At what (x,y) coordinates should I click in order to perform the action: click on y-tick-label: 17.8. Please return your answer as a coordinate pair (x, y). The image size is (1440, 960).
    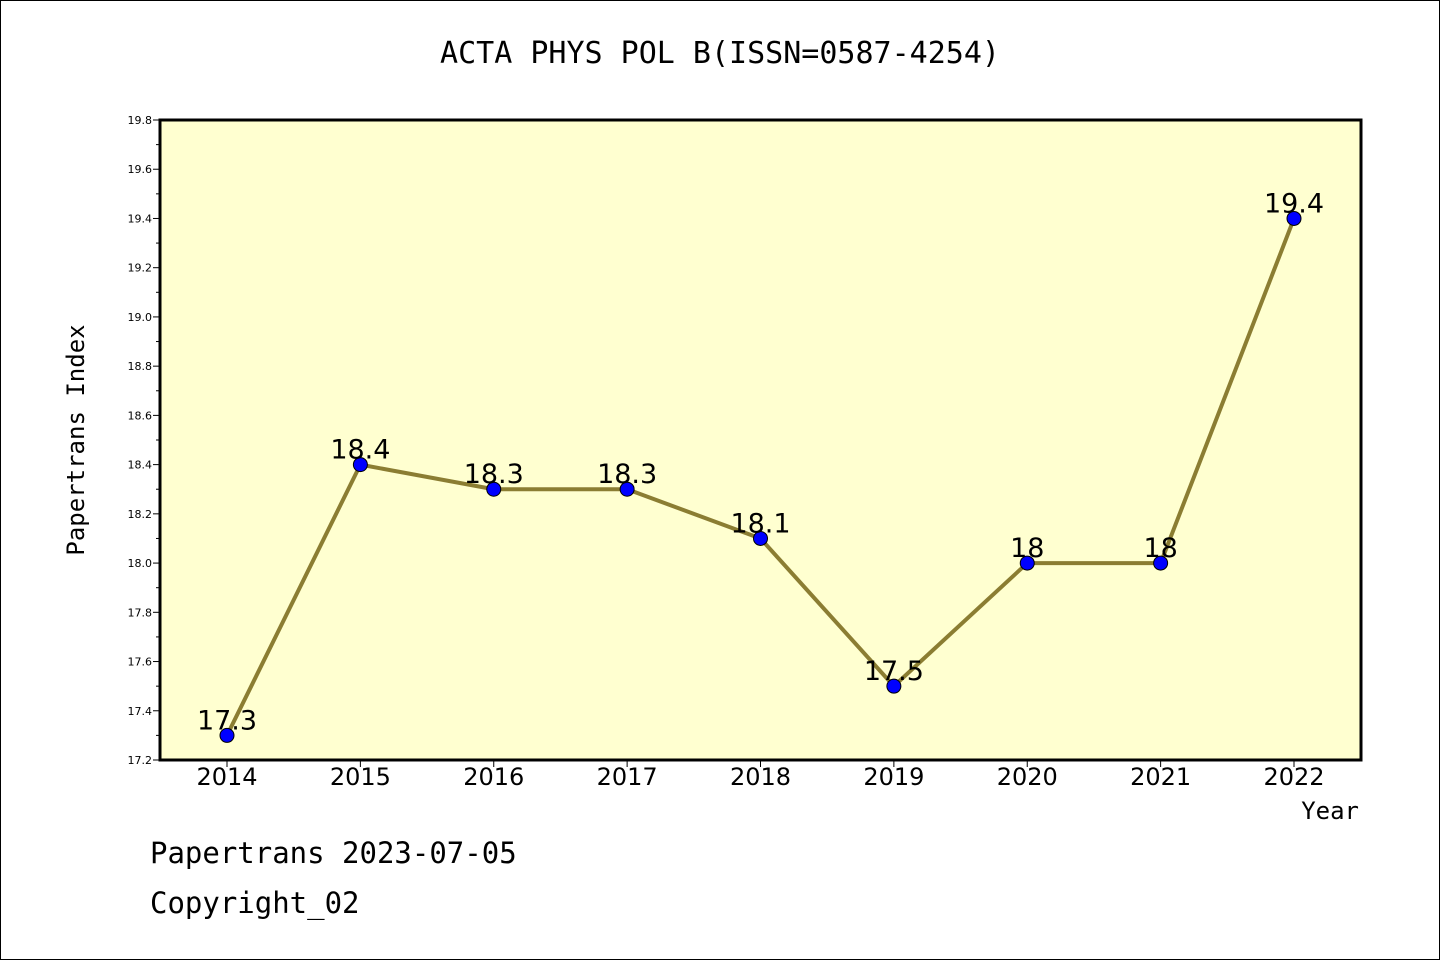
    Looking at the image, I should click on (140, 612).